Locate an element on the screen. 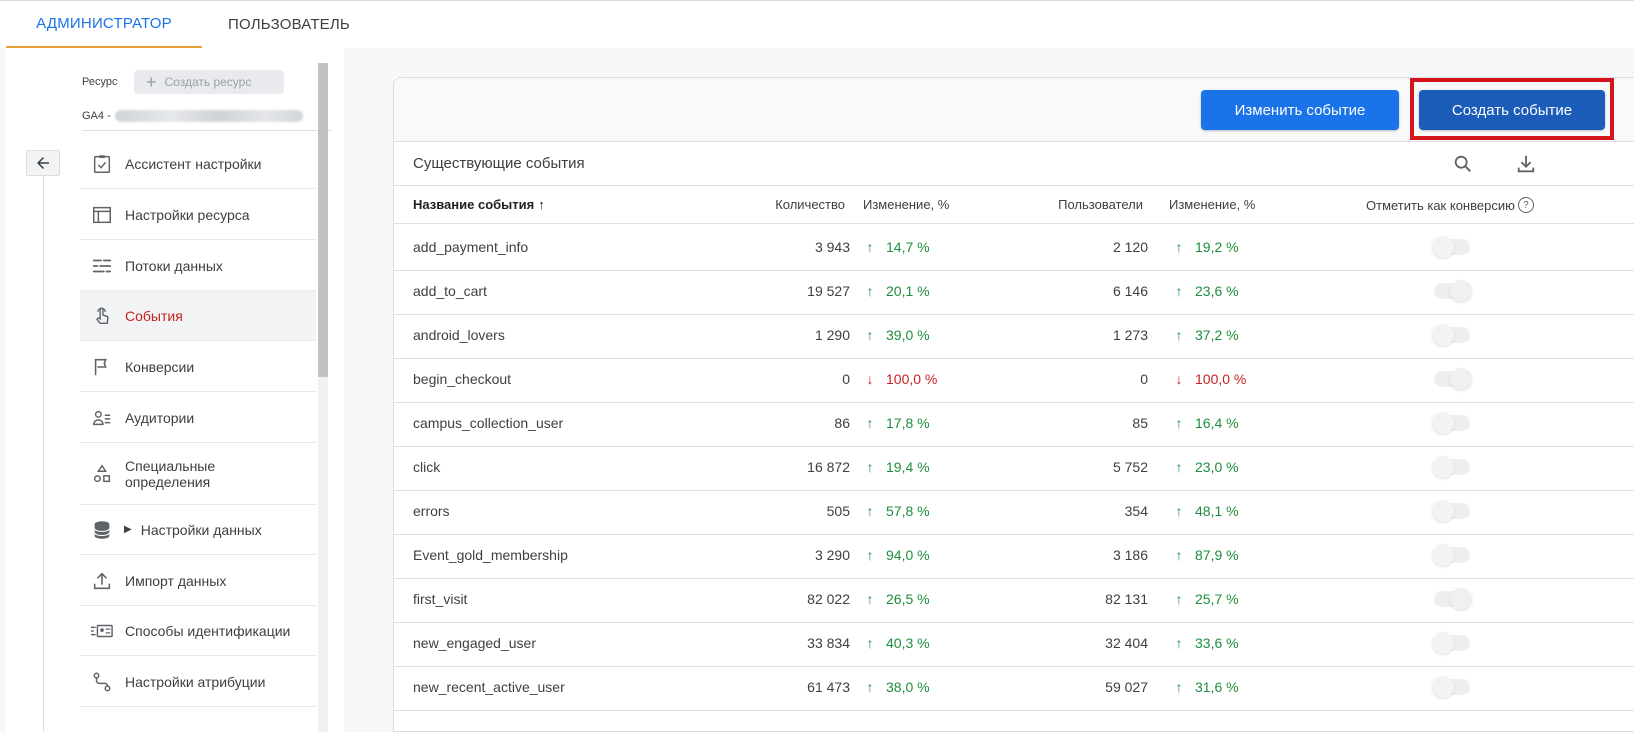 This screenshot has height=732, width=1639. event-name: errors is located at coordinates (431, 511).